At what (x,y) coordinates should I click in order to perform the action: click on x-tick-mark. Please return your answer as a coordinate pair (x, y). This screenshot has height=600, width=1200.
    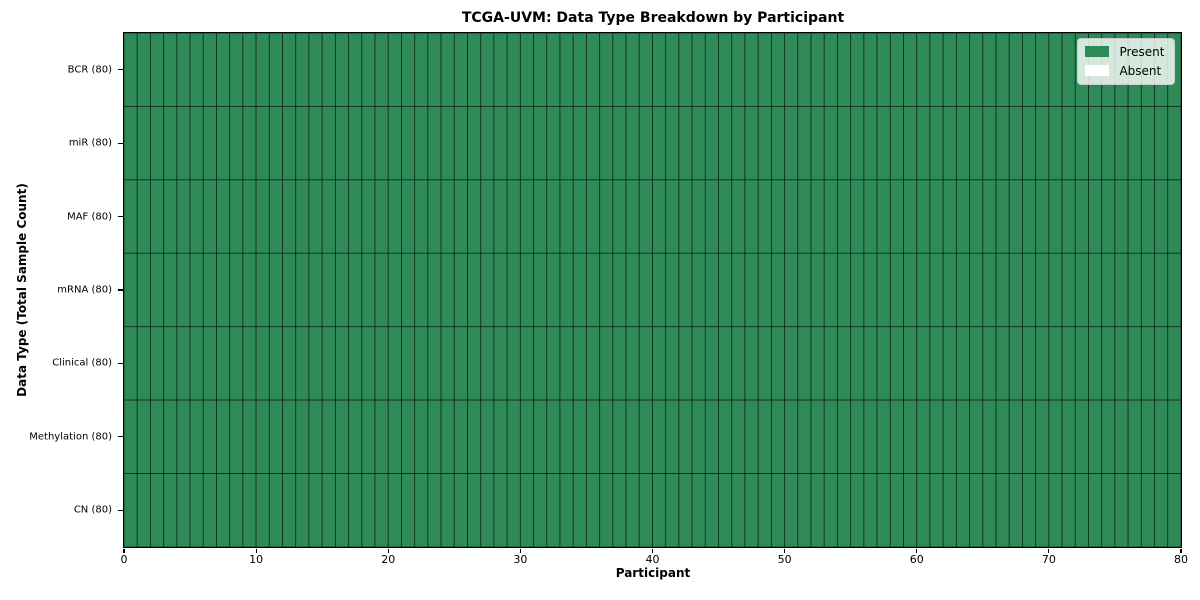
    Looking at the image, I should click on (917, 550).